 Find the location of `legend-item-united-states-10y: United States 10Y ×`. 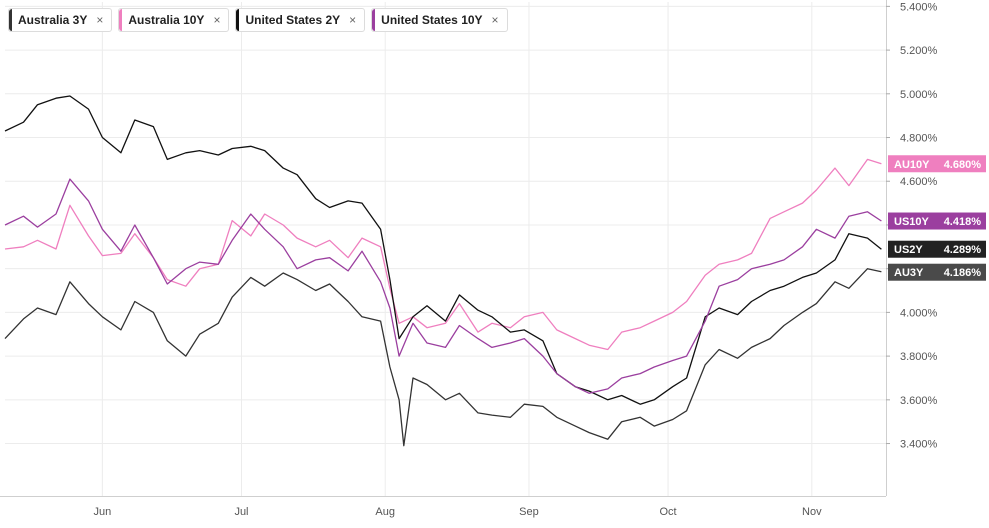

legend-item-united-states-10y: United States 10Y × is located at coordinates (439, 20).